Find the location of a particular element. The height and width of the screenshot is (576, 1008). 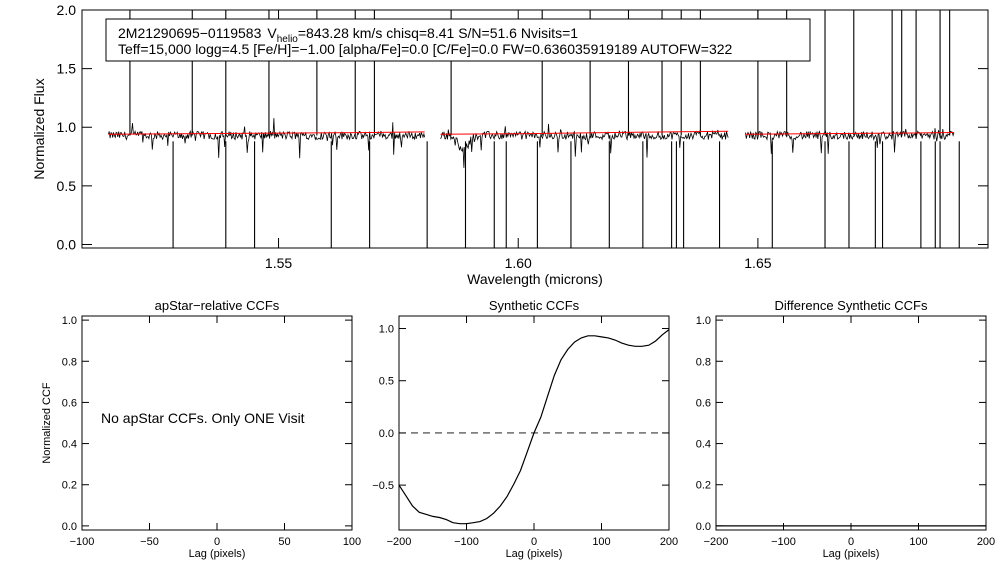

spectrum-xlabel: Wavelength (microns) is located at coordinates (535, 279).